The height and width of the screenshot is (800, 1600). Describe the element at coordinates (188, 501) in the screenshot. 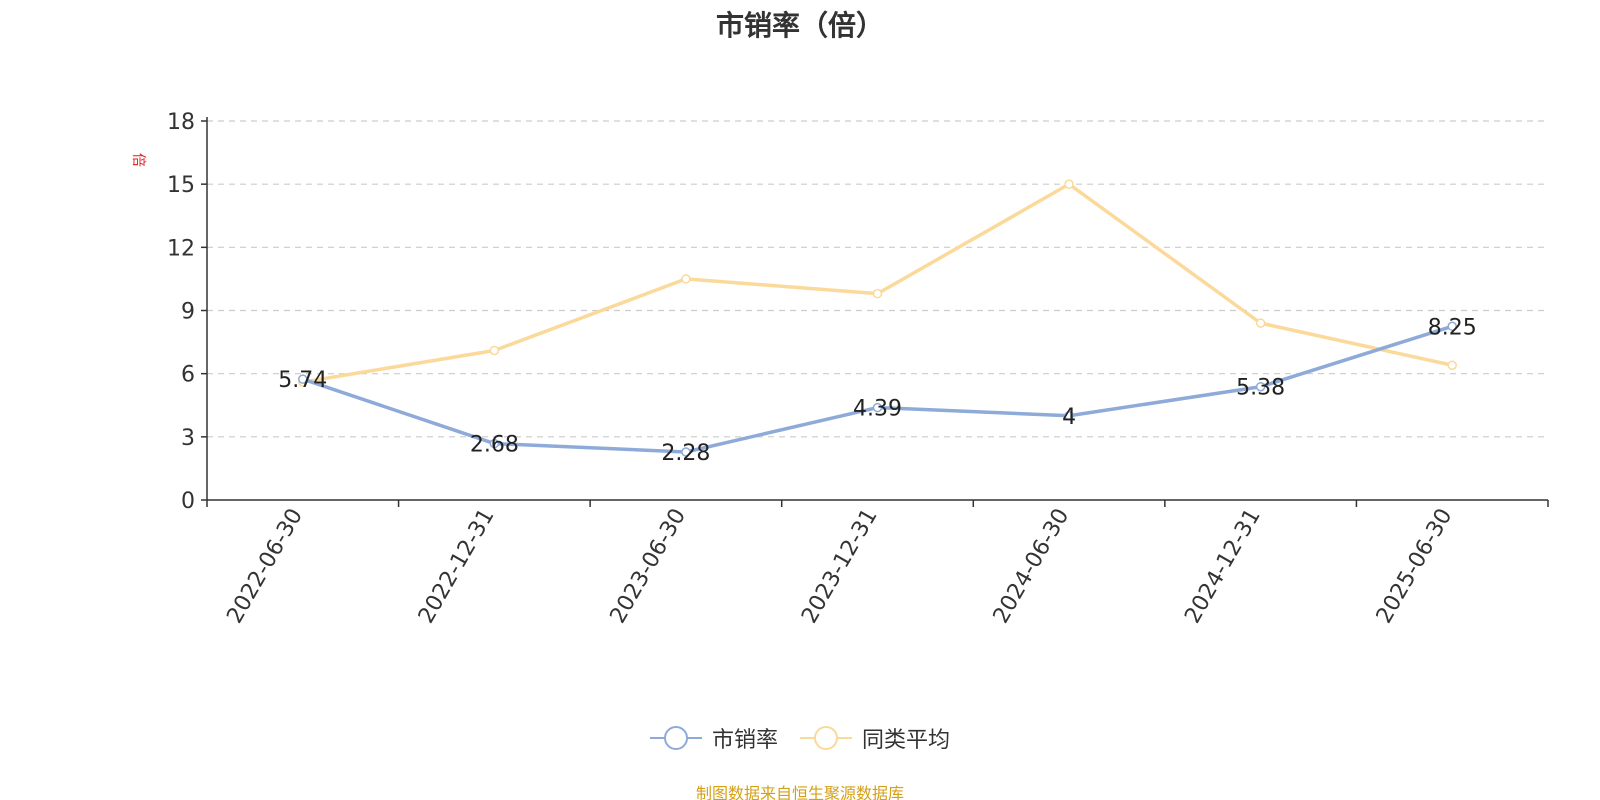

I see `y-tick-label: 0` at that location.